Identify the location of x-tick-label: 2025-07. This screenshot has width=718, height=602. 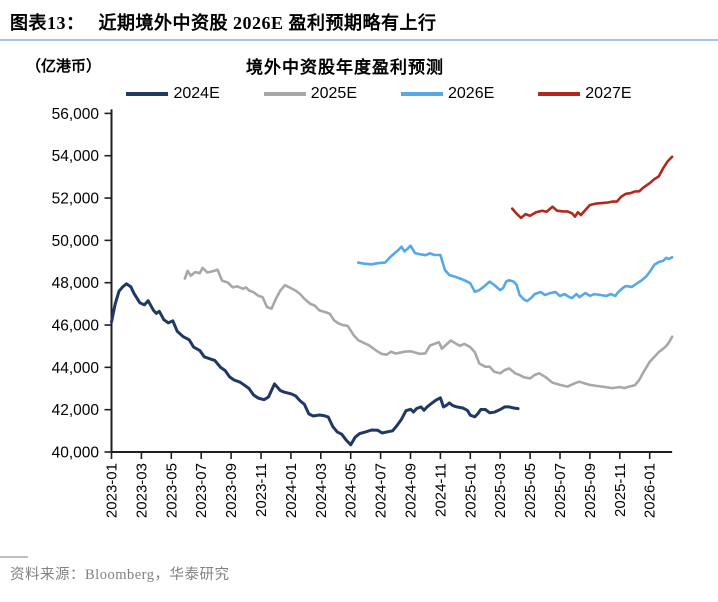
(560, 490).